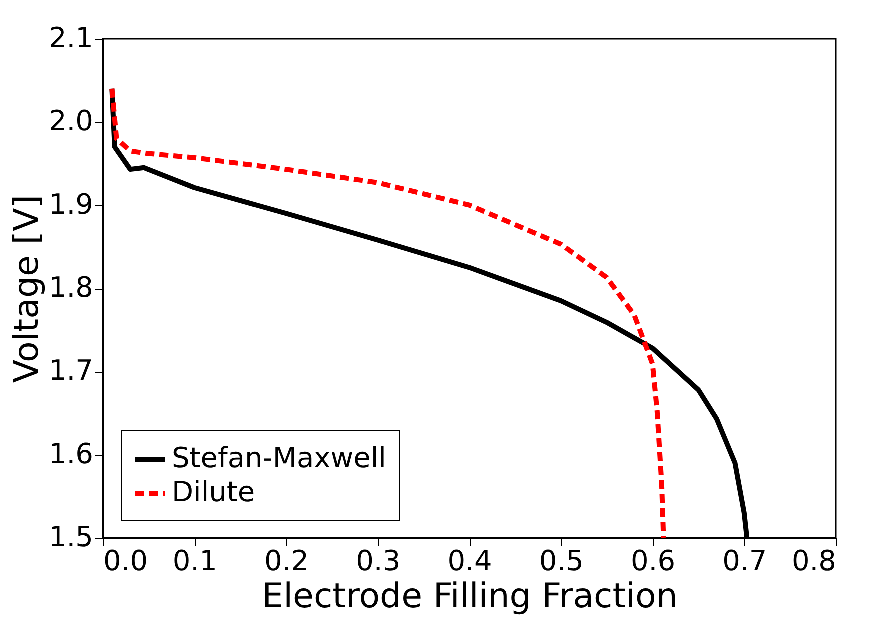  What do you see at coordinates (653, 561) in the screenshot?
I see `x-tick-label: 0.6` at bounding box center [653, 561].